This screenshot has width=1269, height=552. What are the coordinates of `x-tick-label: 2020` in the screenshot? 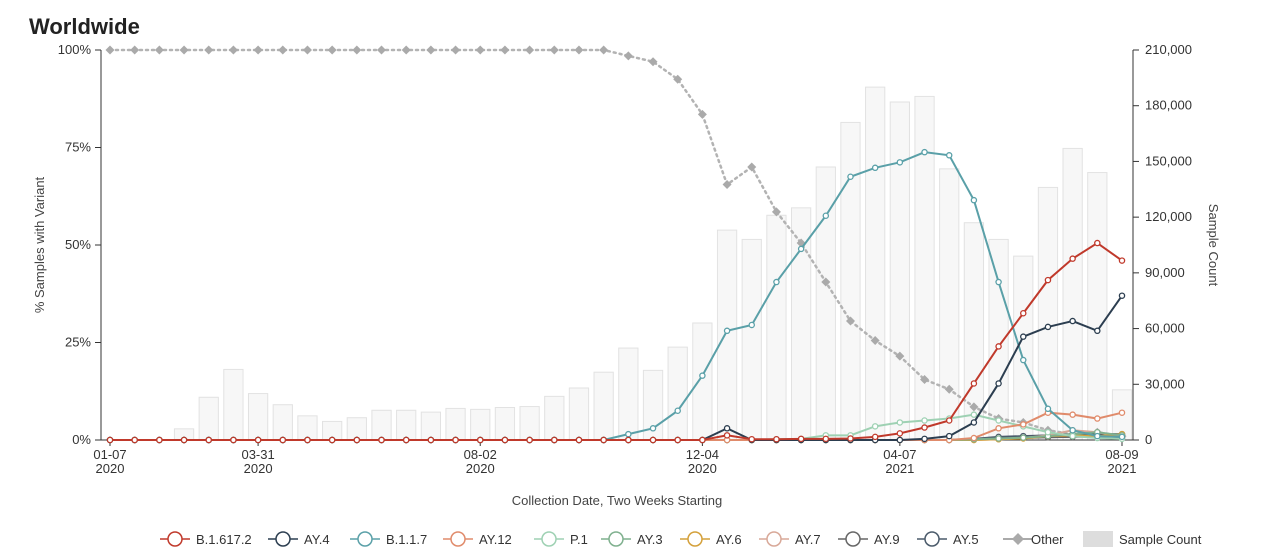 It's located at (258, 468).